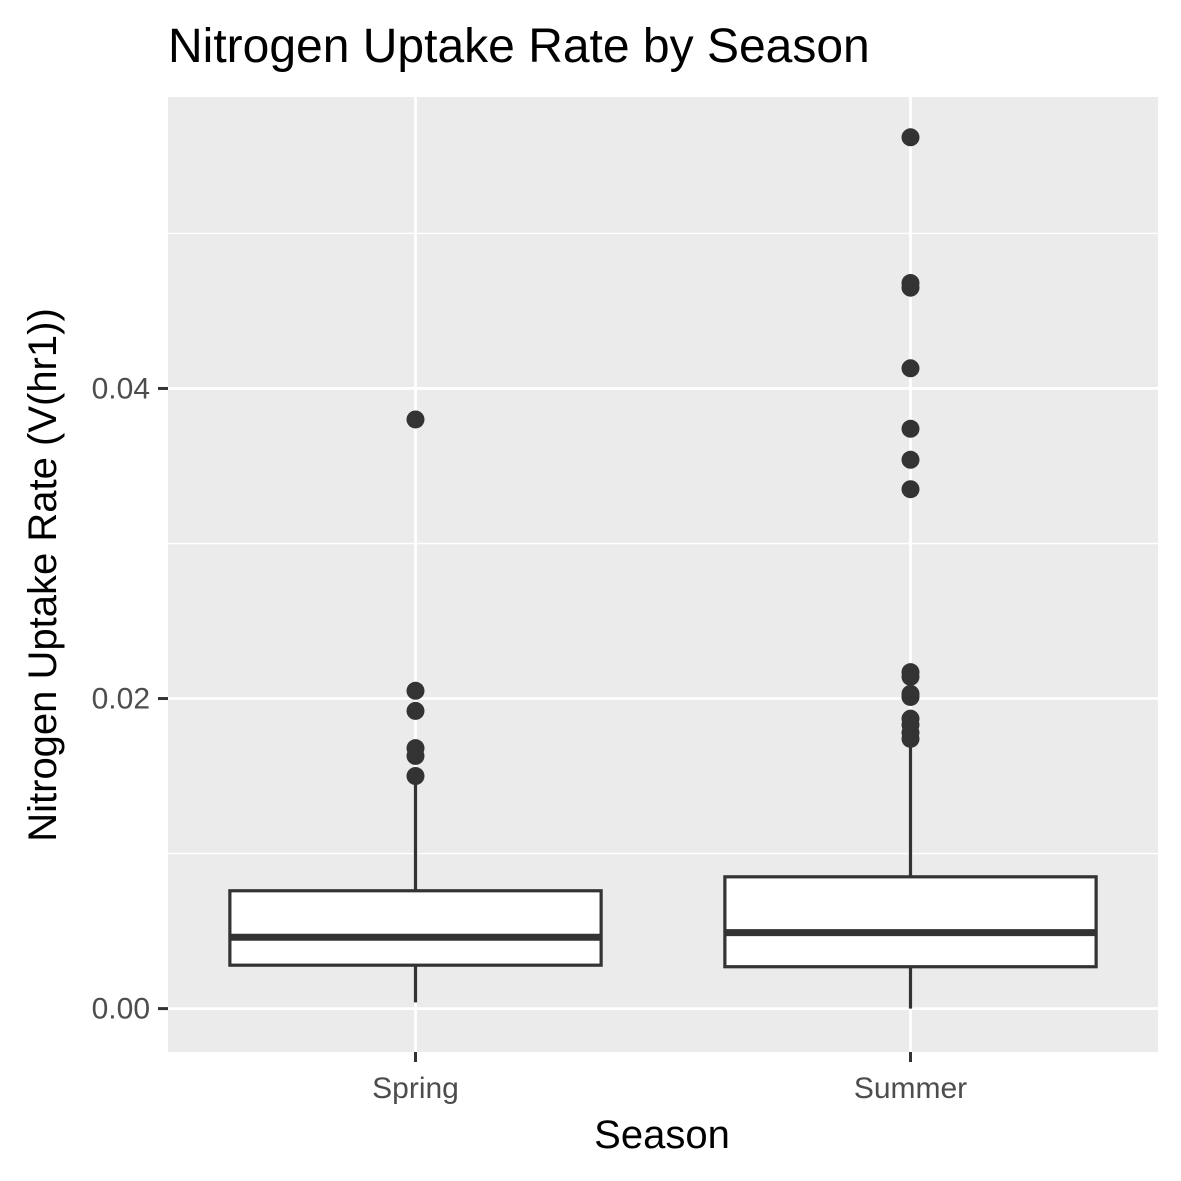  Describe the element at coordinates (121, 699) in the screenshot. I see `y-tick-label: 0.02` at that location.